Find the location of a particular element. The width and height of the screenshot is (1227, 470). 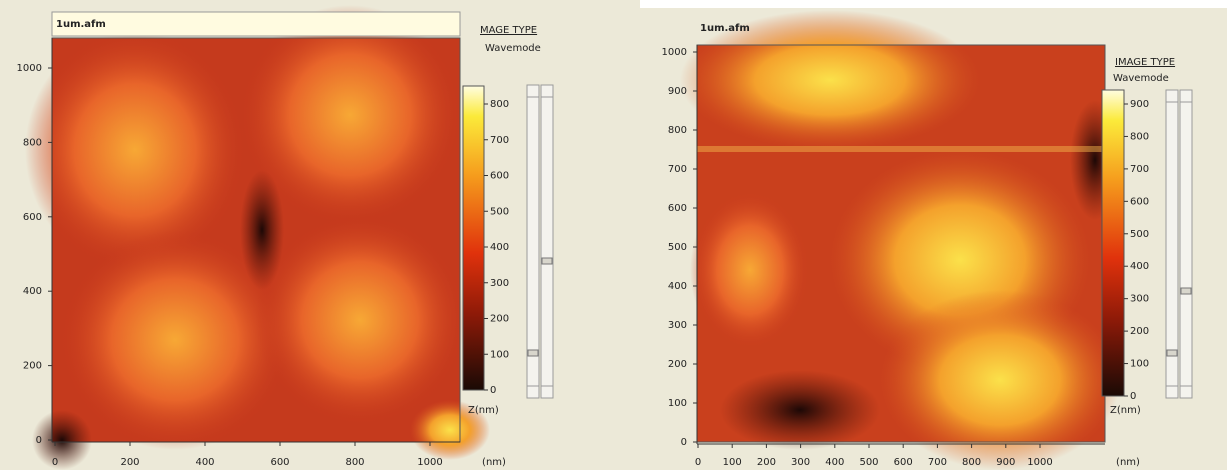

x-tick-label: 500 is located at coordinates (868, 462).